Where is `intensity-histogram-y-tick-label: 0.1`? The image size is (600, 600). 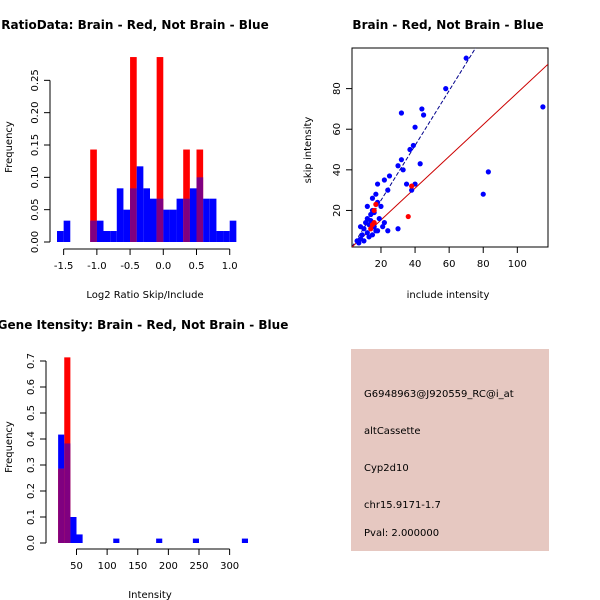
intensity-histogram-y-tick-label: 0.1 is located at coordinates (31, 517).